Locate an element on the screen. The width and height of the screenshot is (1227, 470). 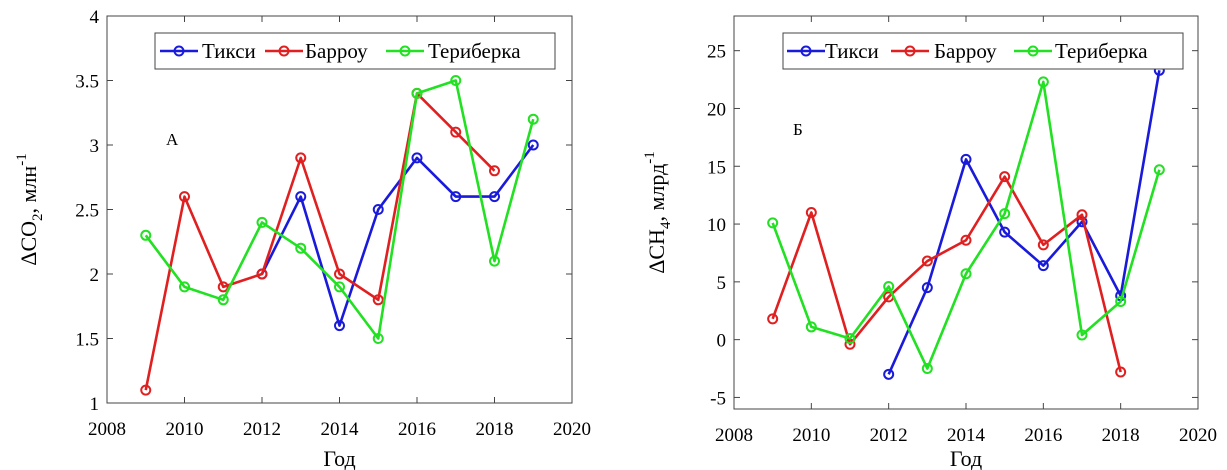
y-tick-label: 15 is located at coordinates (716, 167).